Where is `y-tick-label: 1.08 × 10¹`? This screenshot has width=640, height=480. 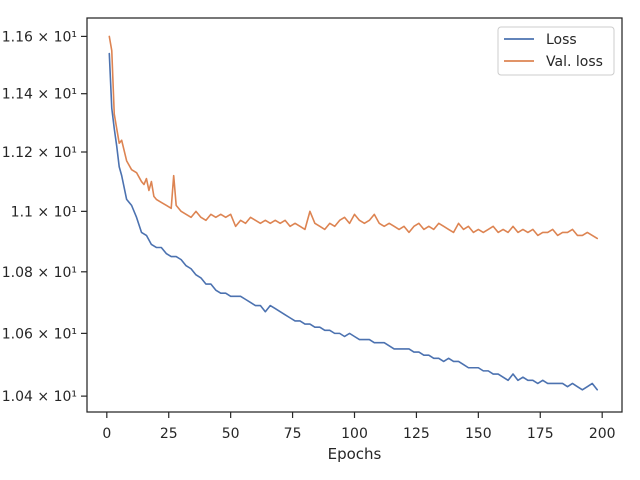 y-tick-label: 1.08 × 10¹ is located at coordinates (39, 273).